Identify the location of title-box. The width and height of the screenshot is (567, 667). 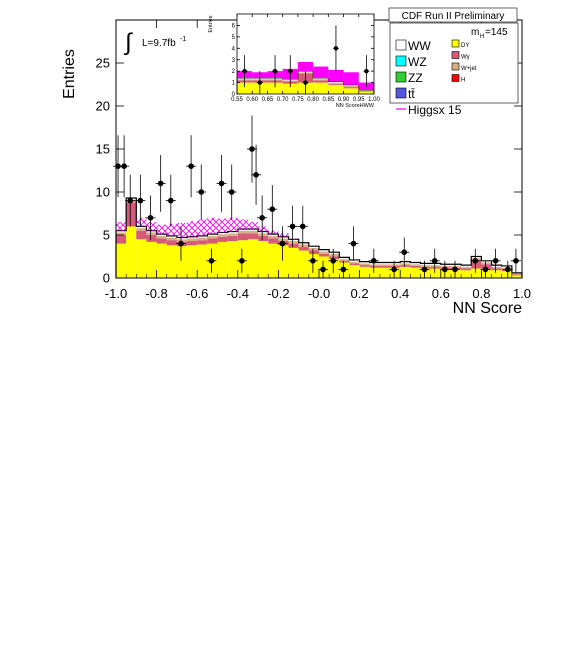
(453, 15).